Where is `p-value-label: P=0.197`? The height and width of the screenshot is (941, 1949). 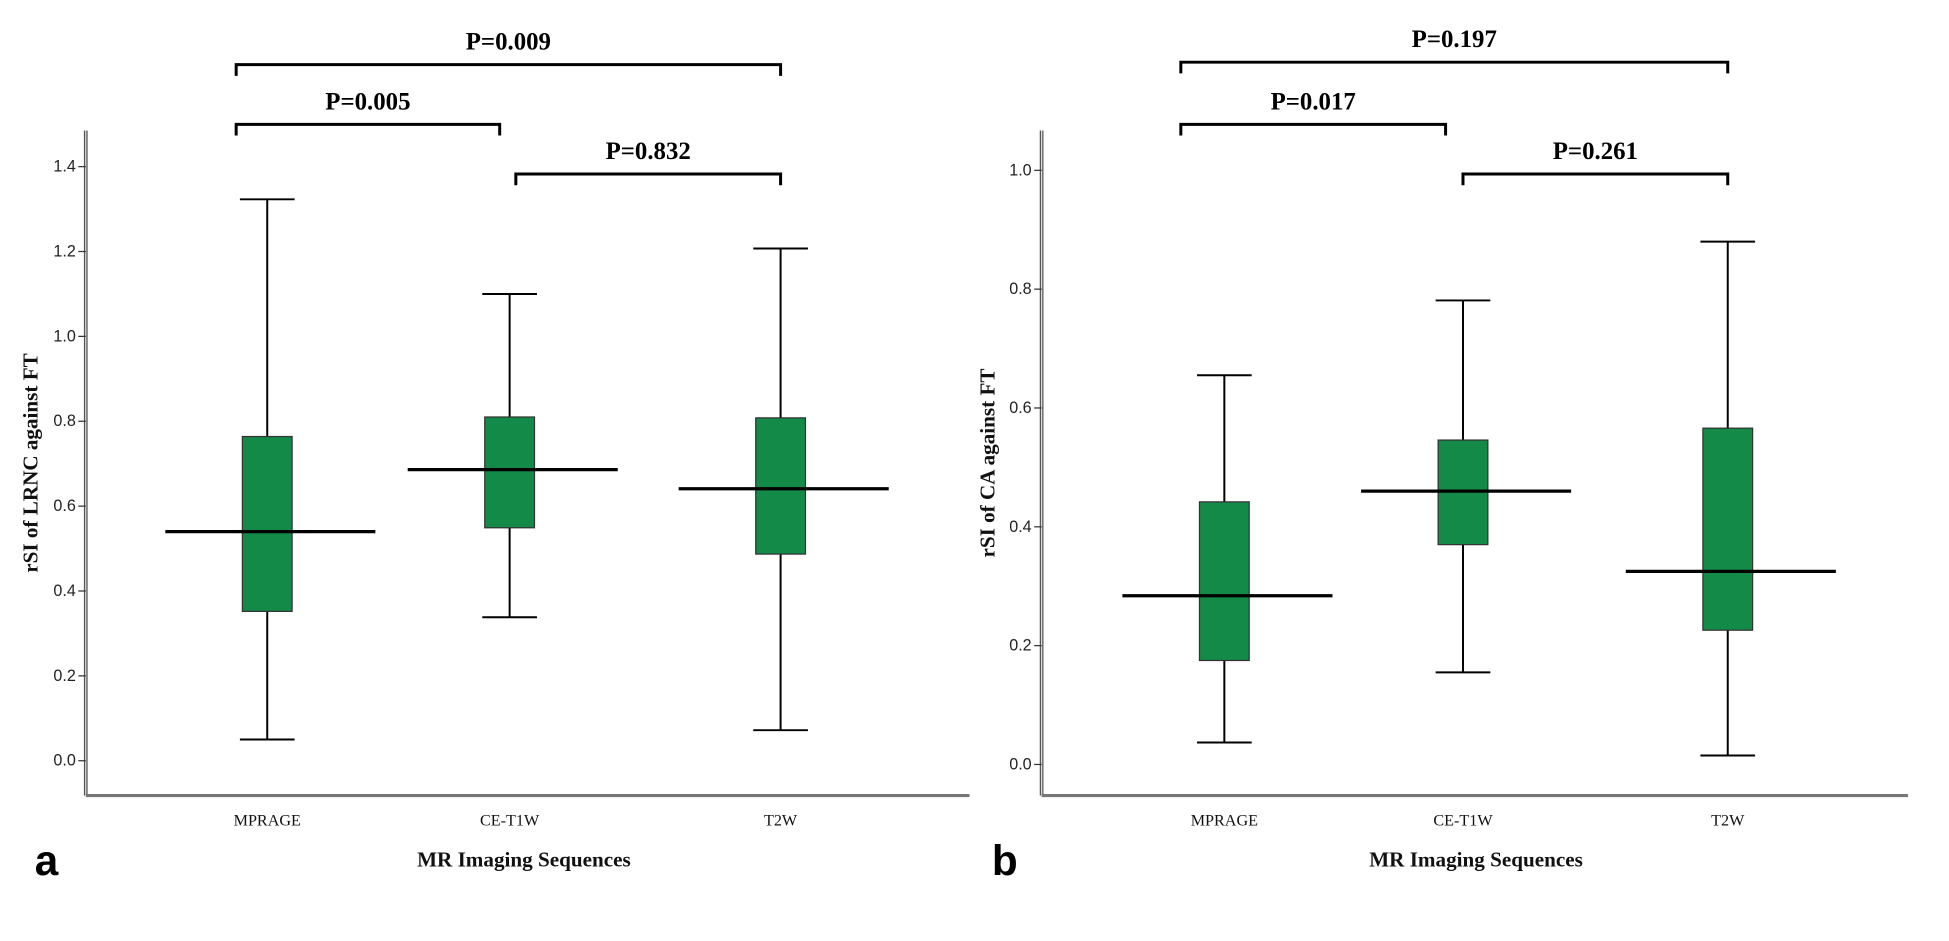 p-value-label: P=0.197 is located at coordinates (1454, 39).